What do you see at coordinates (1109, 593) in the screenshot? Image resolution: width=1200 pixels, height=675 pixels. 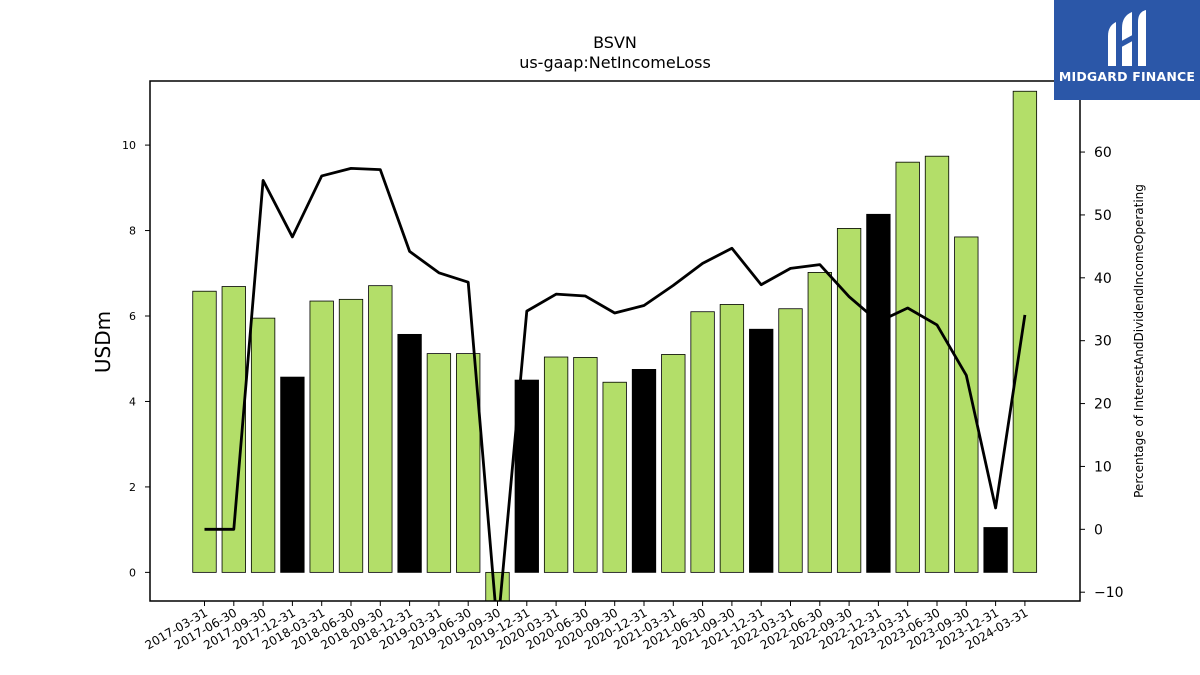 I see `y2-tick-label: −10` at bounding box center [1109, 593].